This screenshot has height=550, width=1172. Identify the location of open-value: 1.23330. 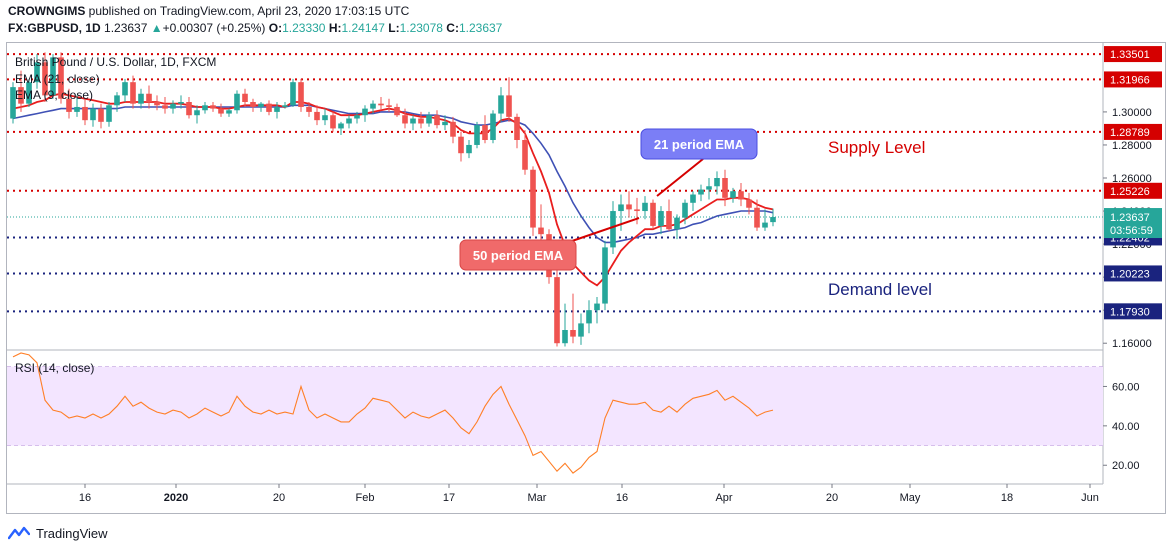
(304, 28).